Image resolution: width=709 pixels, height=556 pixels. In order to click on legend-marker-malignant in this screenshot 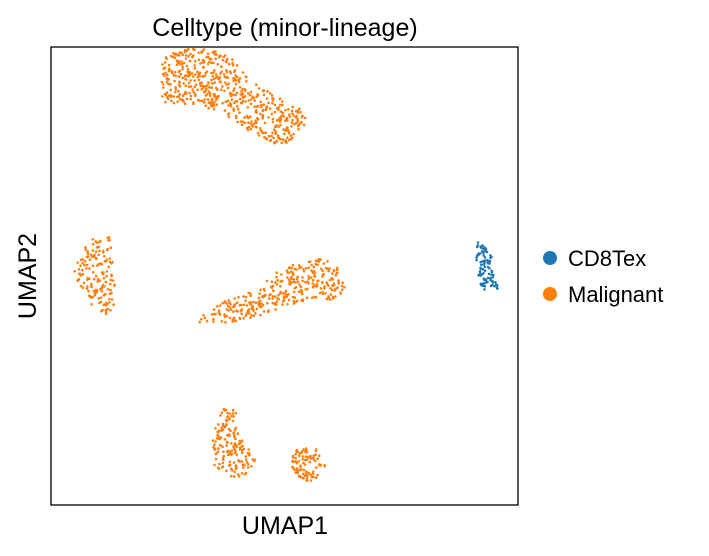, I will do `click(550, 294)`.